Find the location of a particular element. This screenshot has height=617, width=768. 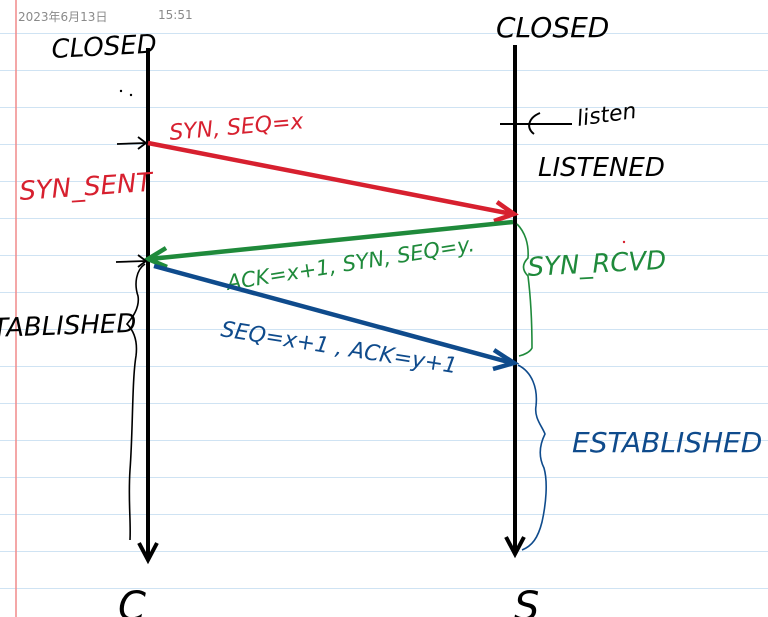

client-closed-label: CLOSED is located at coordinates (104, 47).